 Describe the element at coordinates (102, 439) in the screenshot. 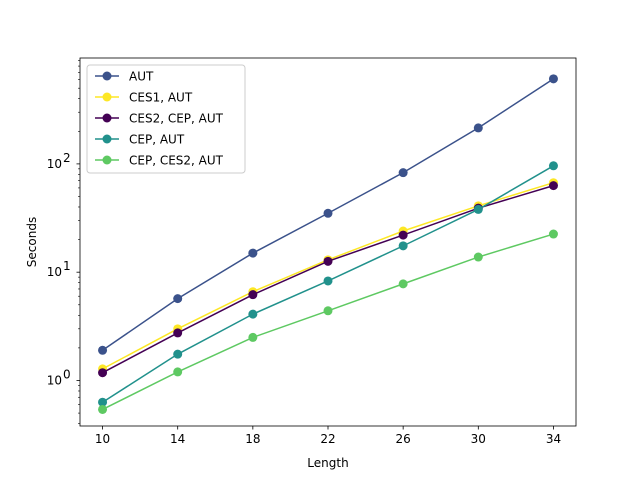

I see `x-tick-label: 10` at that location.